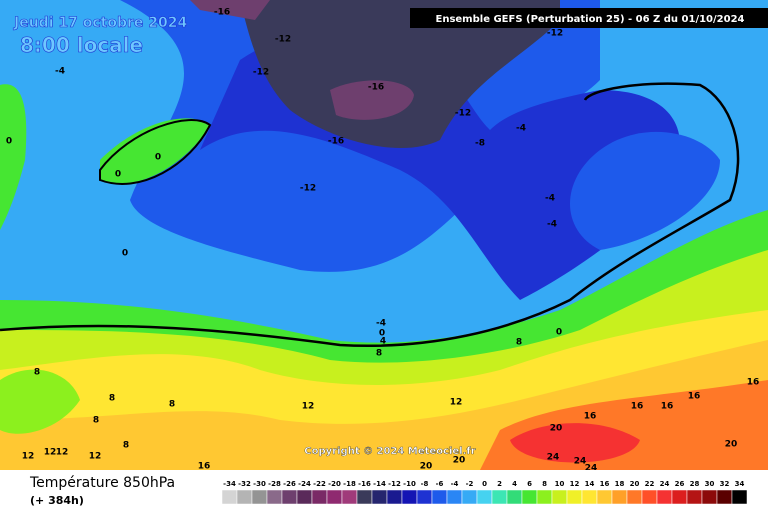 This screenshot has height=512, width=768. I want to click on scale-label: 24, so click(665, 484).